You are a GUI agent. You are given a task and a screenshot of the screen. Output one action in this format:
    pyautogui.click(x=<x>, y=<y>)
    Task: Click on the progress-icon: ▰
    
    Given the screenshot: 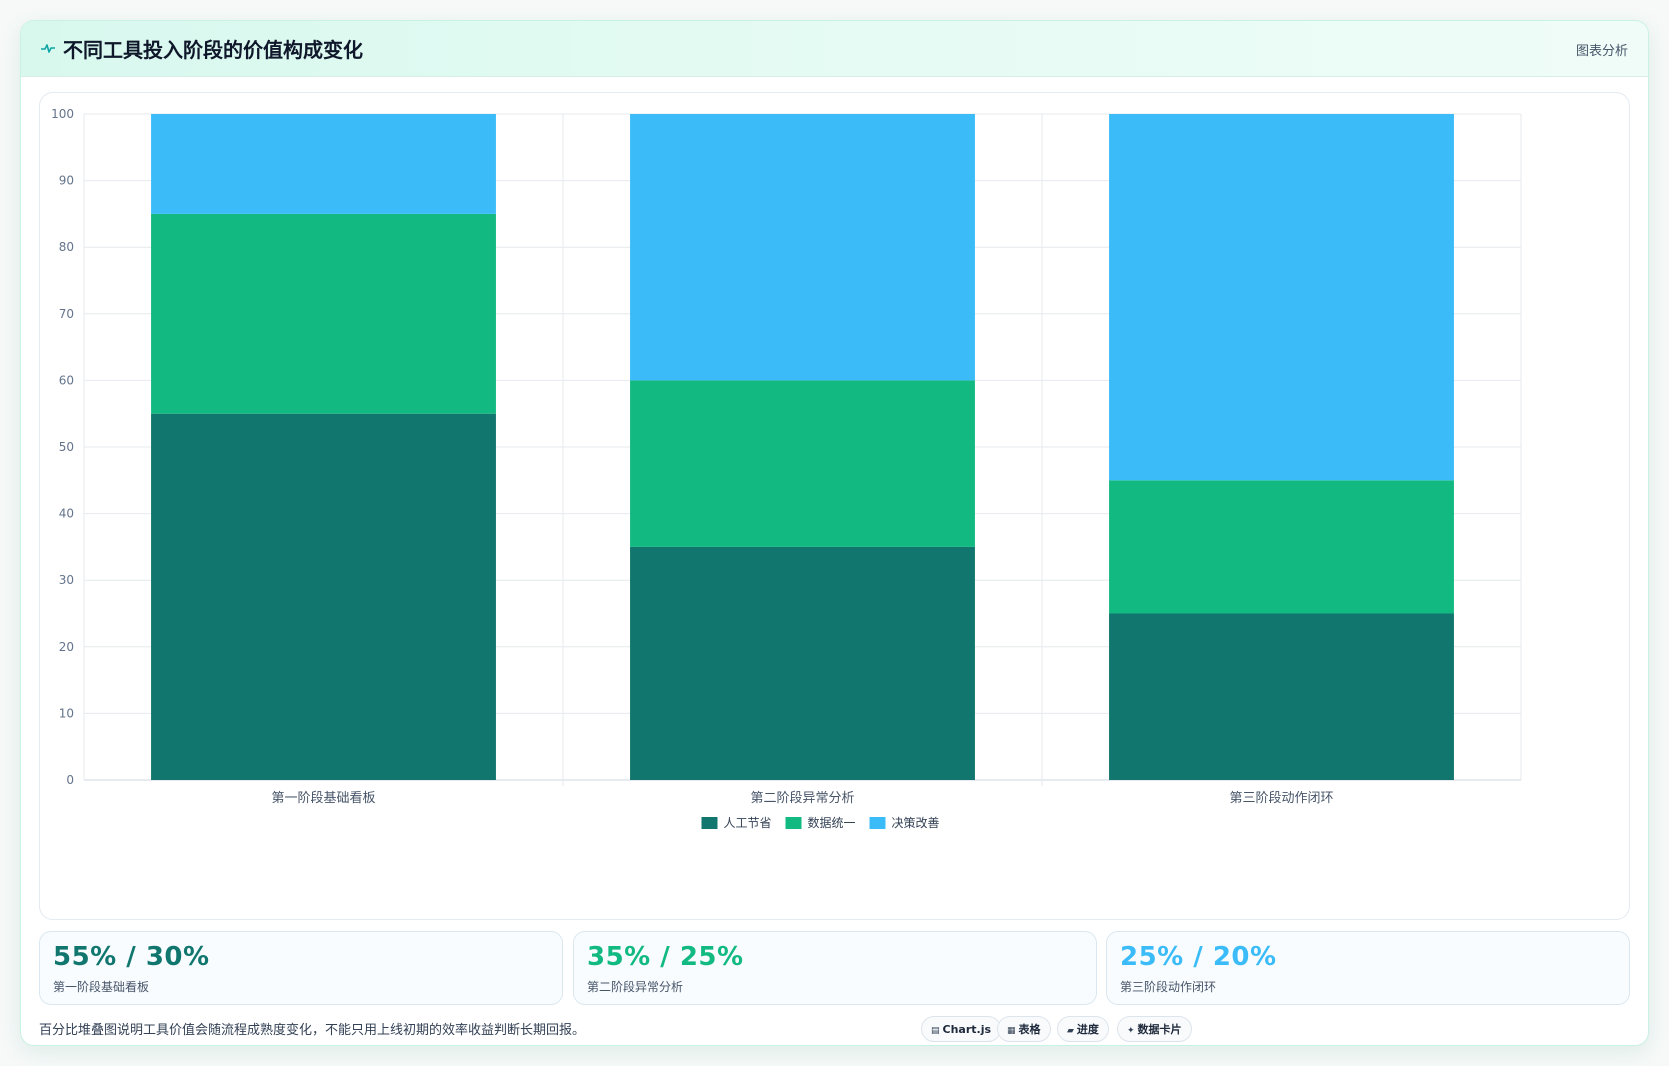 What is the action you would take?
    pyautogui.click(x=1070, y=1031)
    